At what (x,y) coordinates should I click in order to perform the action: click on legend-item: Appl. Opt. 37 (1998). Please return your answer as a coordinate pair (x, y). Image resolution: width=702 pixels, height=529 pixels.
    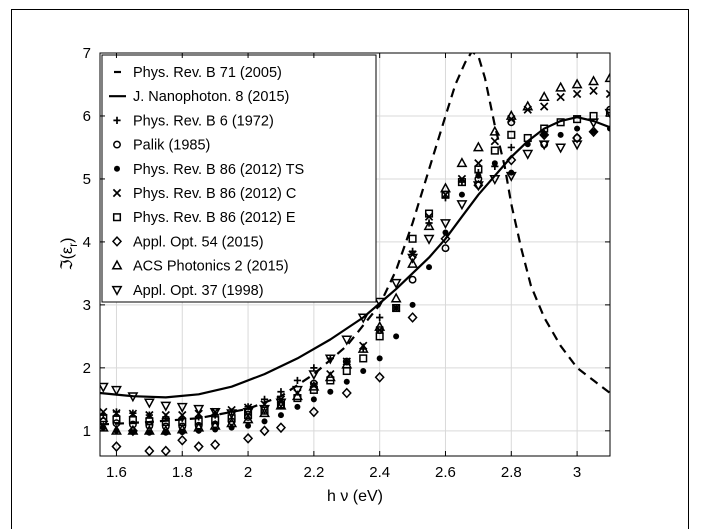
    Looking at the image, I should click on (187, 291).